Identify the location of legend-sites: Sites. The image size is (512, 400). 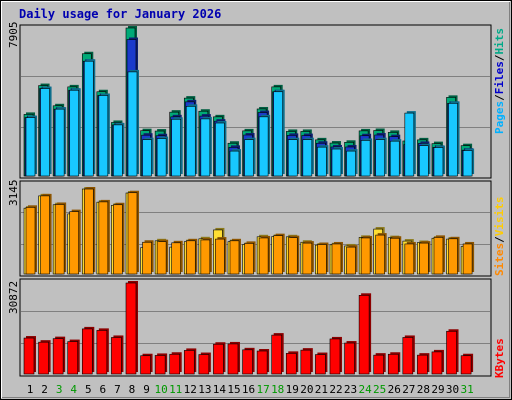
(499, 259).